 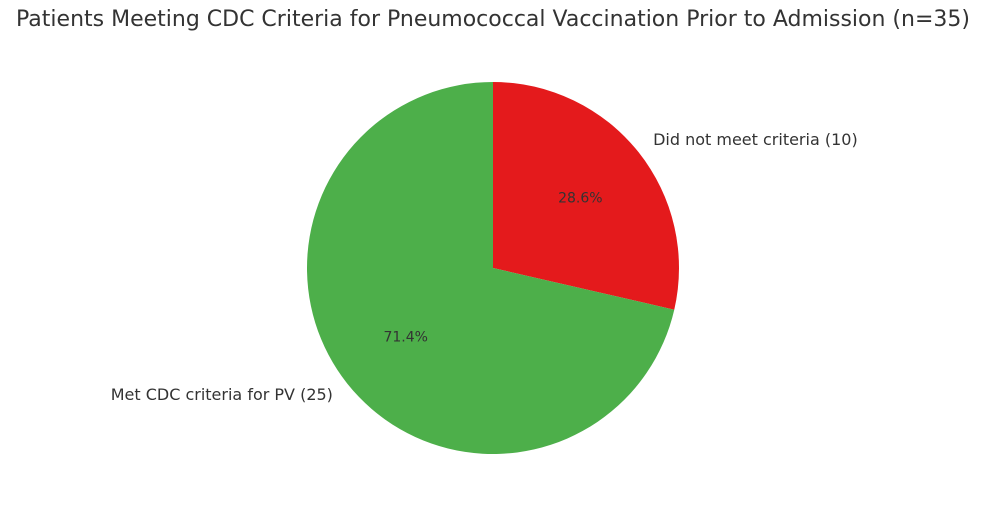 I want to click on slice-label: Met CDC criteria for PV (25), so click(x=222, y=394).